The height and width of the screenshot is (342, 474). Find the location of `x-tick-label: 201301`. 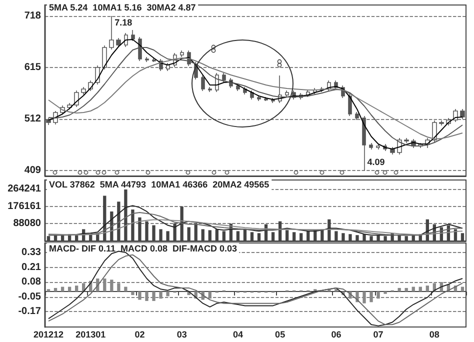

x-tick-label: 201301 is located at coordinates (91, 335).